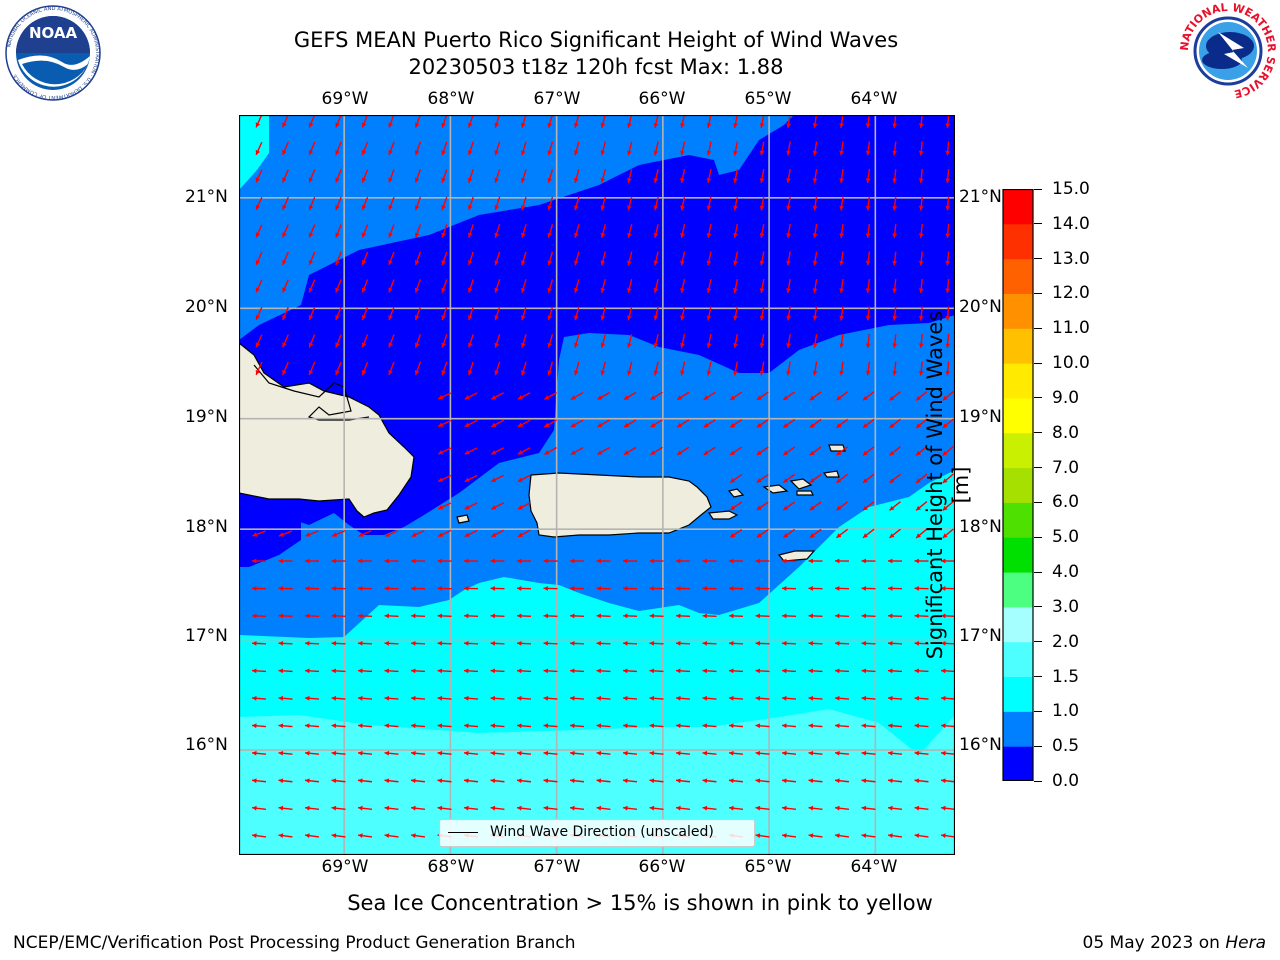  I want to click on colorbar-tick-label: 10.0, so click(1071, 363).